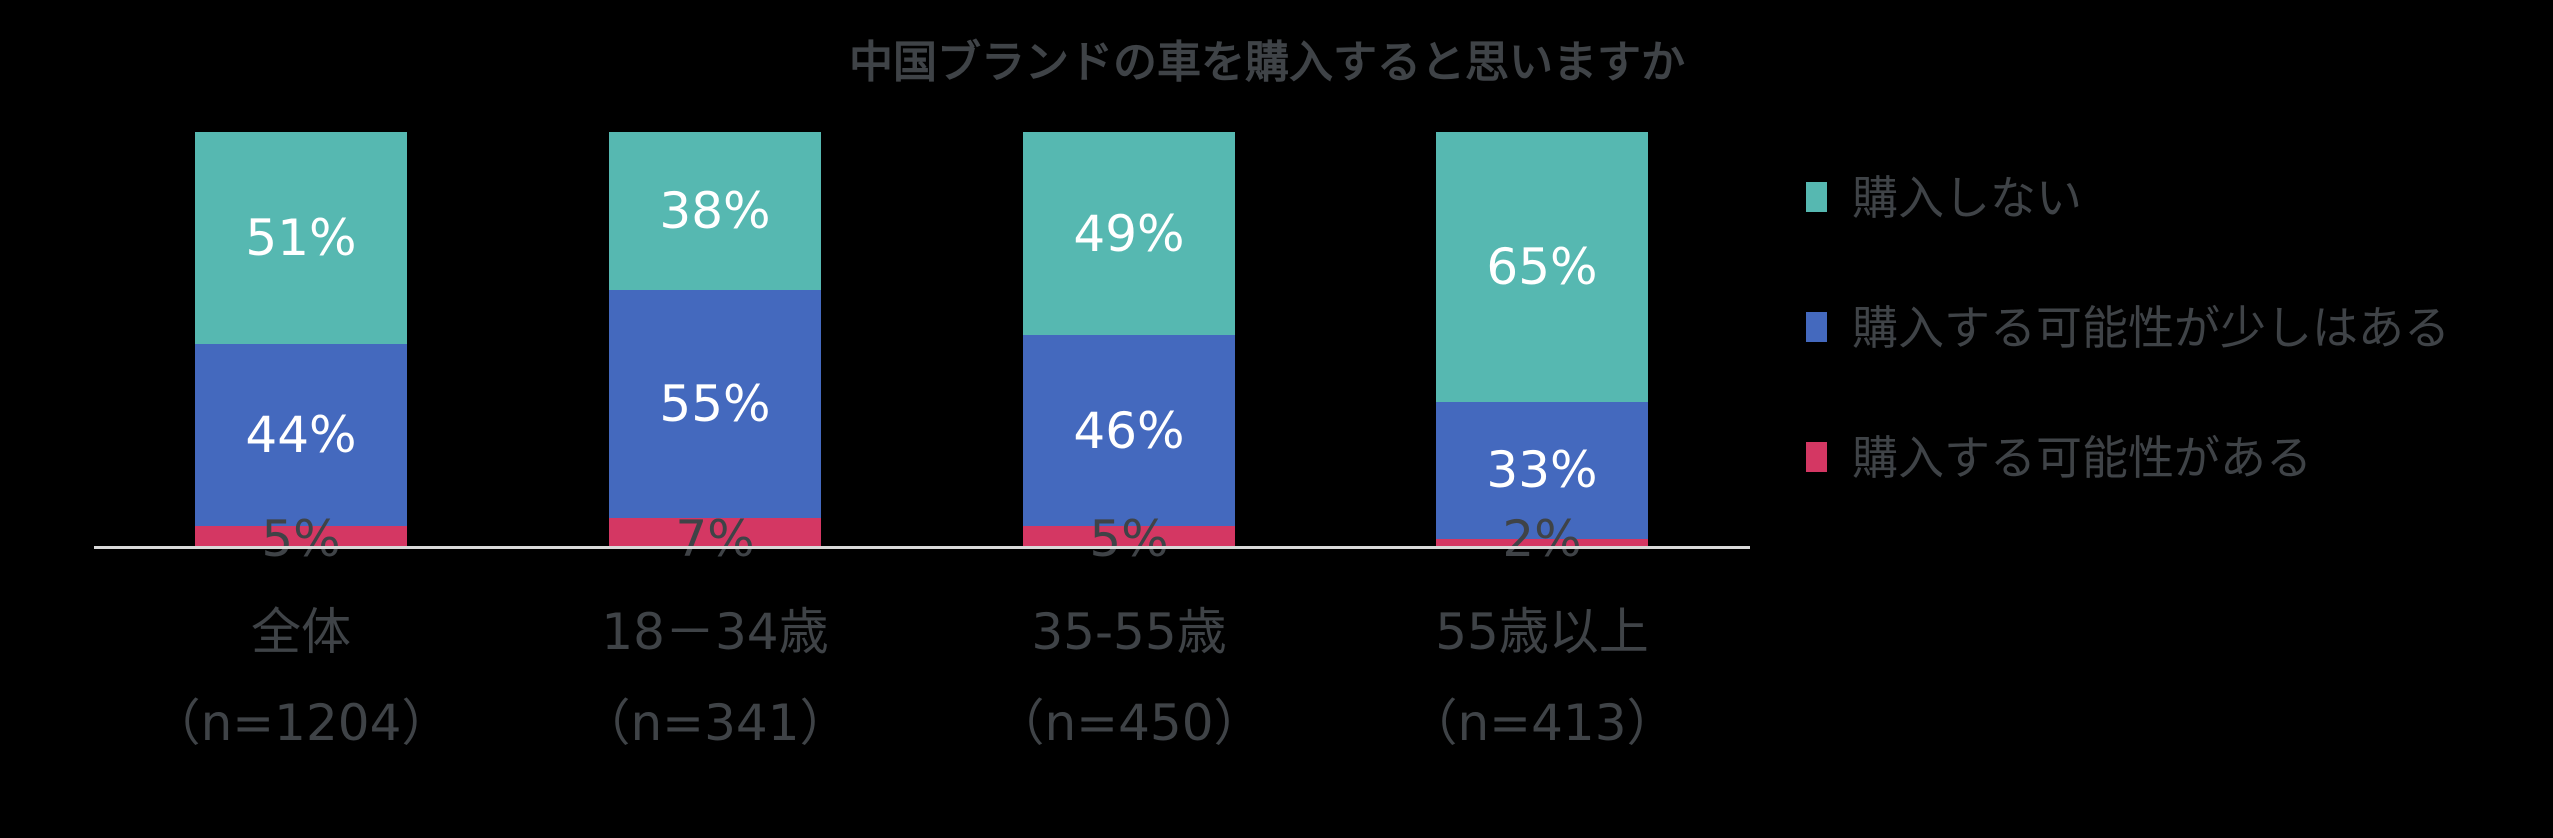 Image resolution: width=2553 pixels, height=838 pixels. I want to click on legend-swatch-red, so click(1816, 457).